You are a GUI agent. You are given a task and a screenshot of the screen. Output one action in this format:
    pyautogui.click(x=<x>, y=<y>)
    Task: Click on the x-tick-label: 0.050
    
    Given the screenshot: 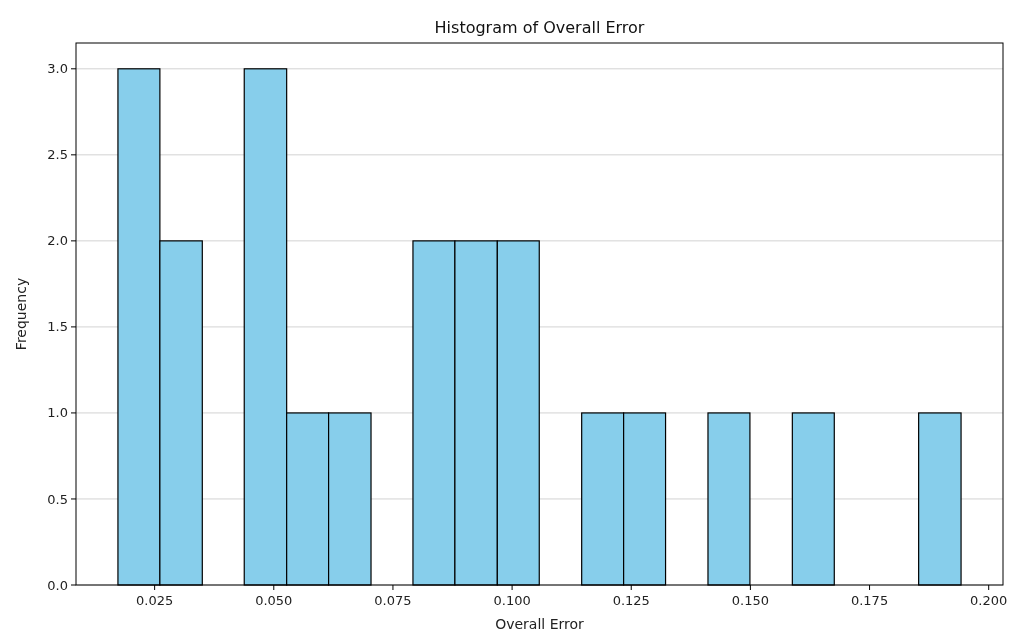 What is the action you would take?
    pyautogui.click(x=274, y=600)
    